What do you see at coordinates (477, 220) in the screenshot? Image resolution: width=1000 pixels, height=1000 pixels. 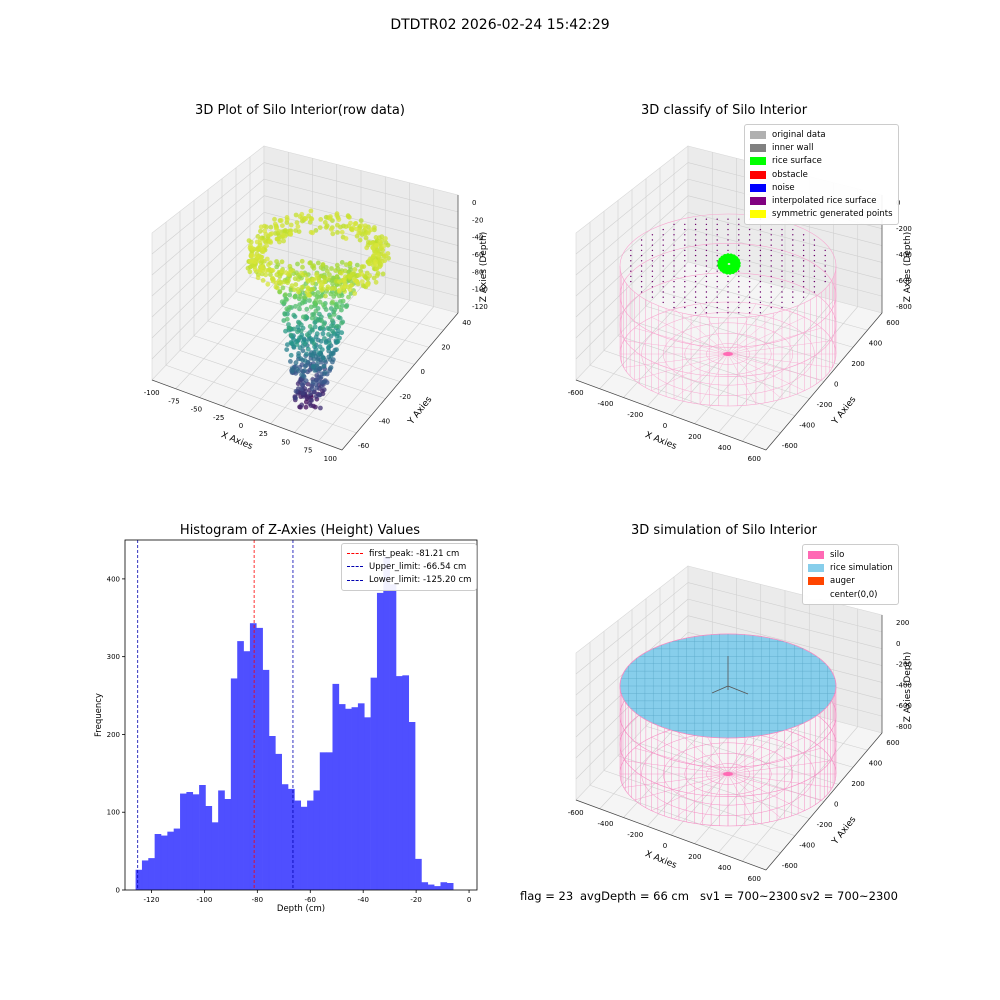 I see `z-tick-label: -20` at bounding box center [477, 220].